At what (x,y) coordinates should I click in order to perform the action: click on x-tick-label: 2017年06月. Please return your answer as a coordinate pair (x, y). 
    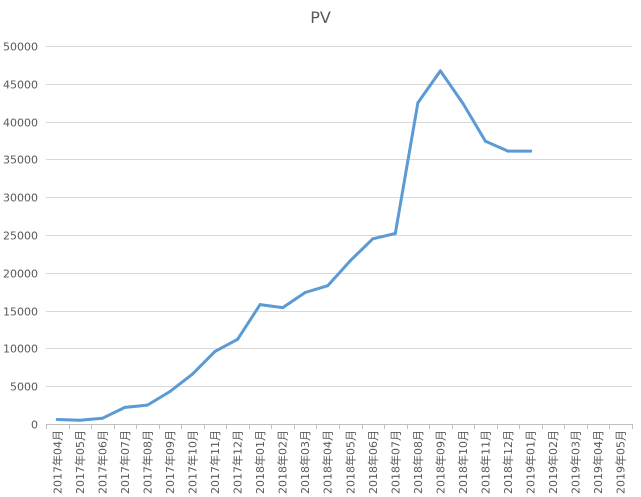
    Looking at the image, I should click on (102, 462).